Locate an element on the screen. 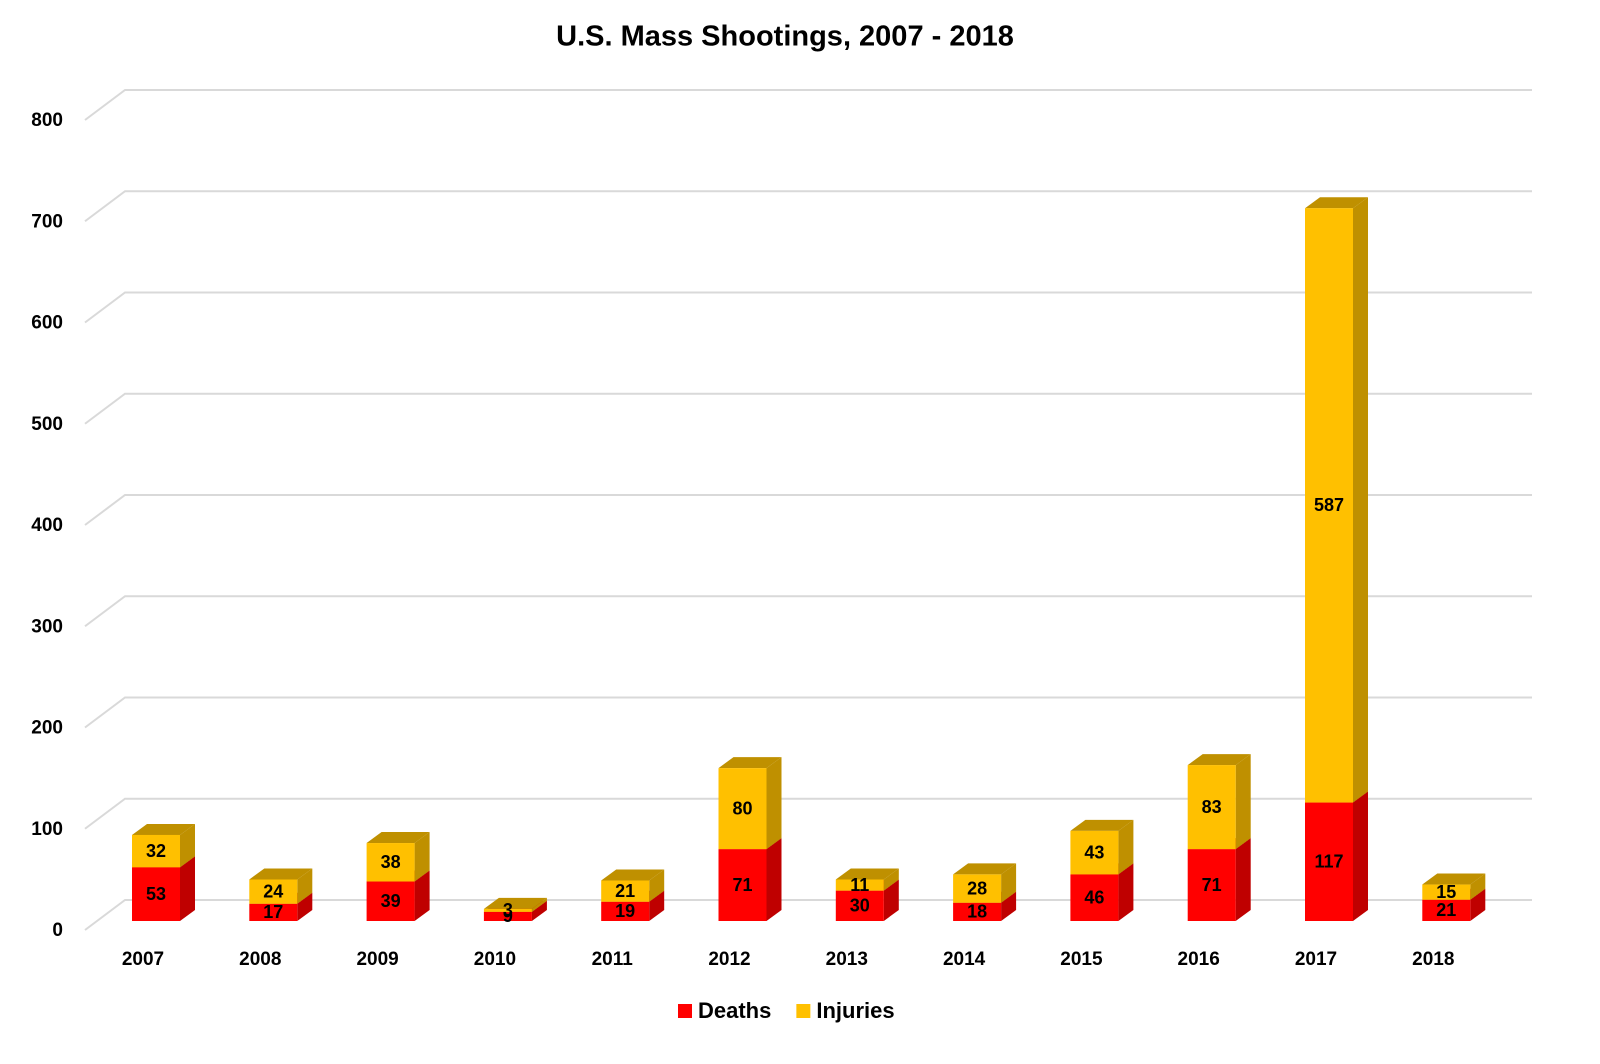 The image size is (1600, 1064). value-label: 15 is located at coordinates (1446, 892).